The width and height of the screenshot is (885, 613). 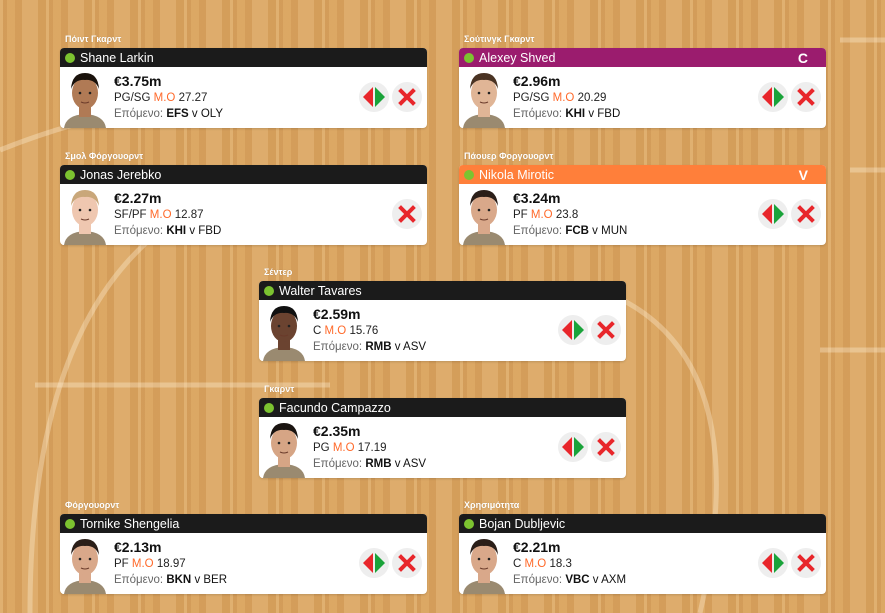 What do you see at coordinates (138, 198) in the screenshot?
I see `player-price: €2.27m` at bounding box center [138, 198].